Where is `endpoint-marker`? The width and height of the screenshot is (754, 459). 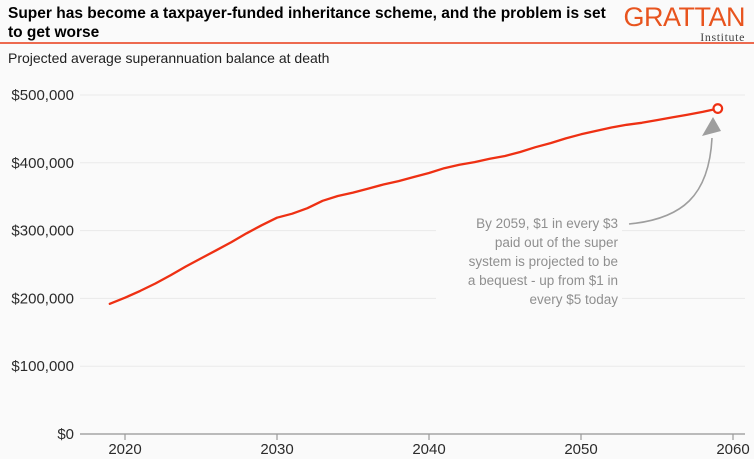
endpoint-marker is located at coordinates (718, 108).